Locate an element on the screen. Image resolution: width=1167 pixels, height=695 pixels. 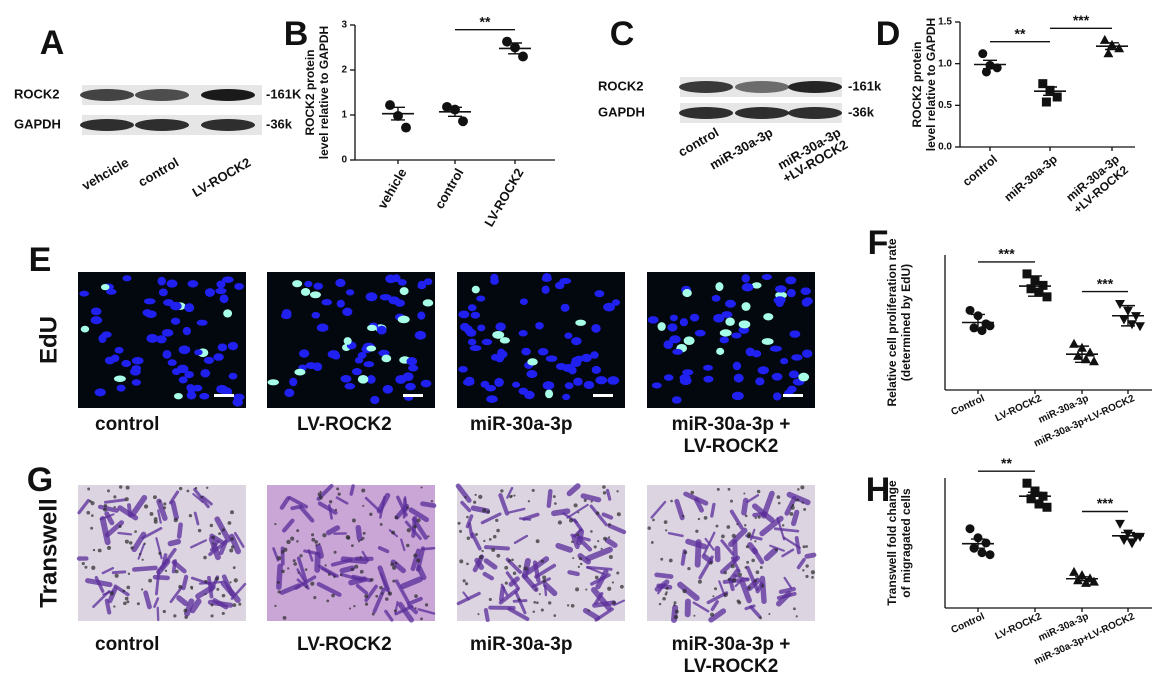
panel-letter: D is located at coordinates (888, 34).